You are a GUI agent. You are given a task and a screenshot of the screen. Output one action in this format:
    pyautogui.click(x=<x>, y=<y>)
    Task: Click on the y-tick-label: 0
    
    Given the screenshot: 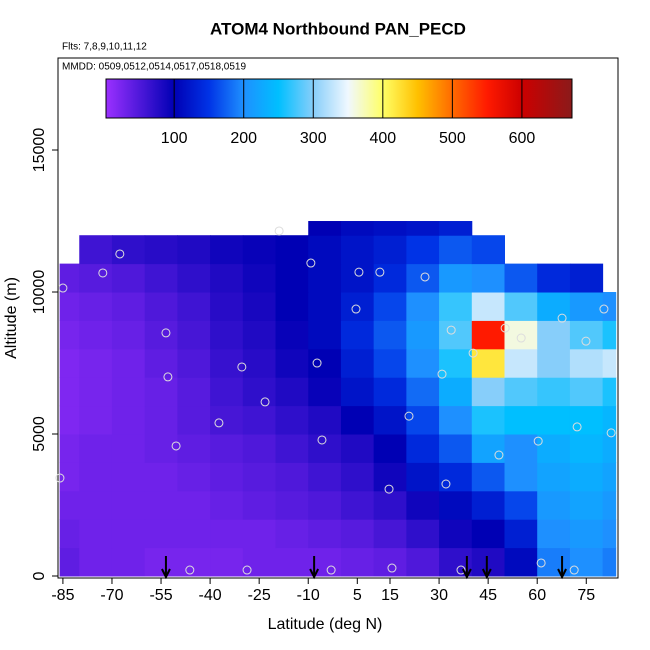 What is the action you would take?
    pyautogui.click(x=39, y=575)
    